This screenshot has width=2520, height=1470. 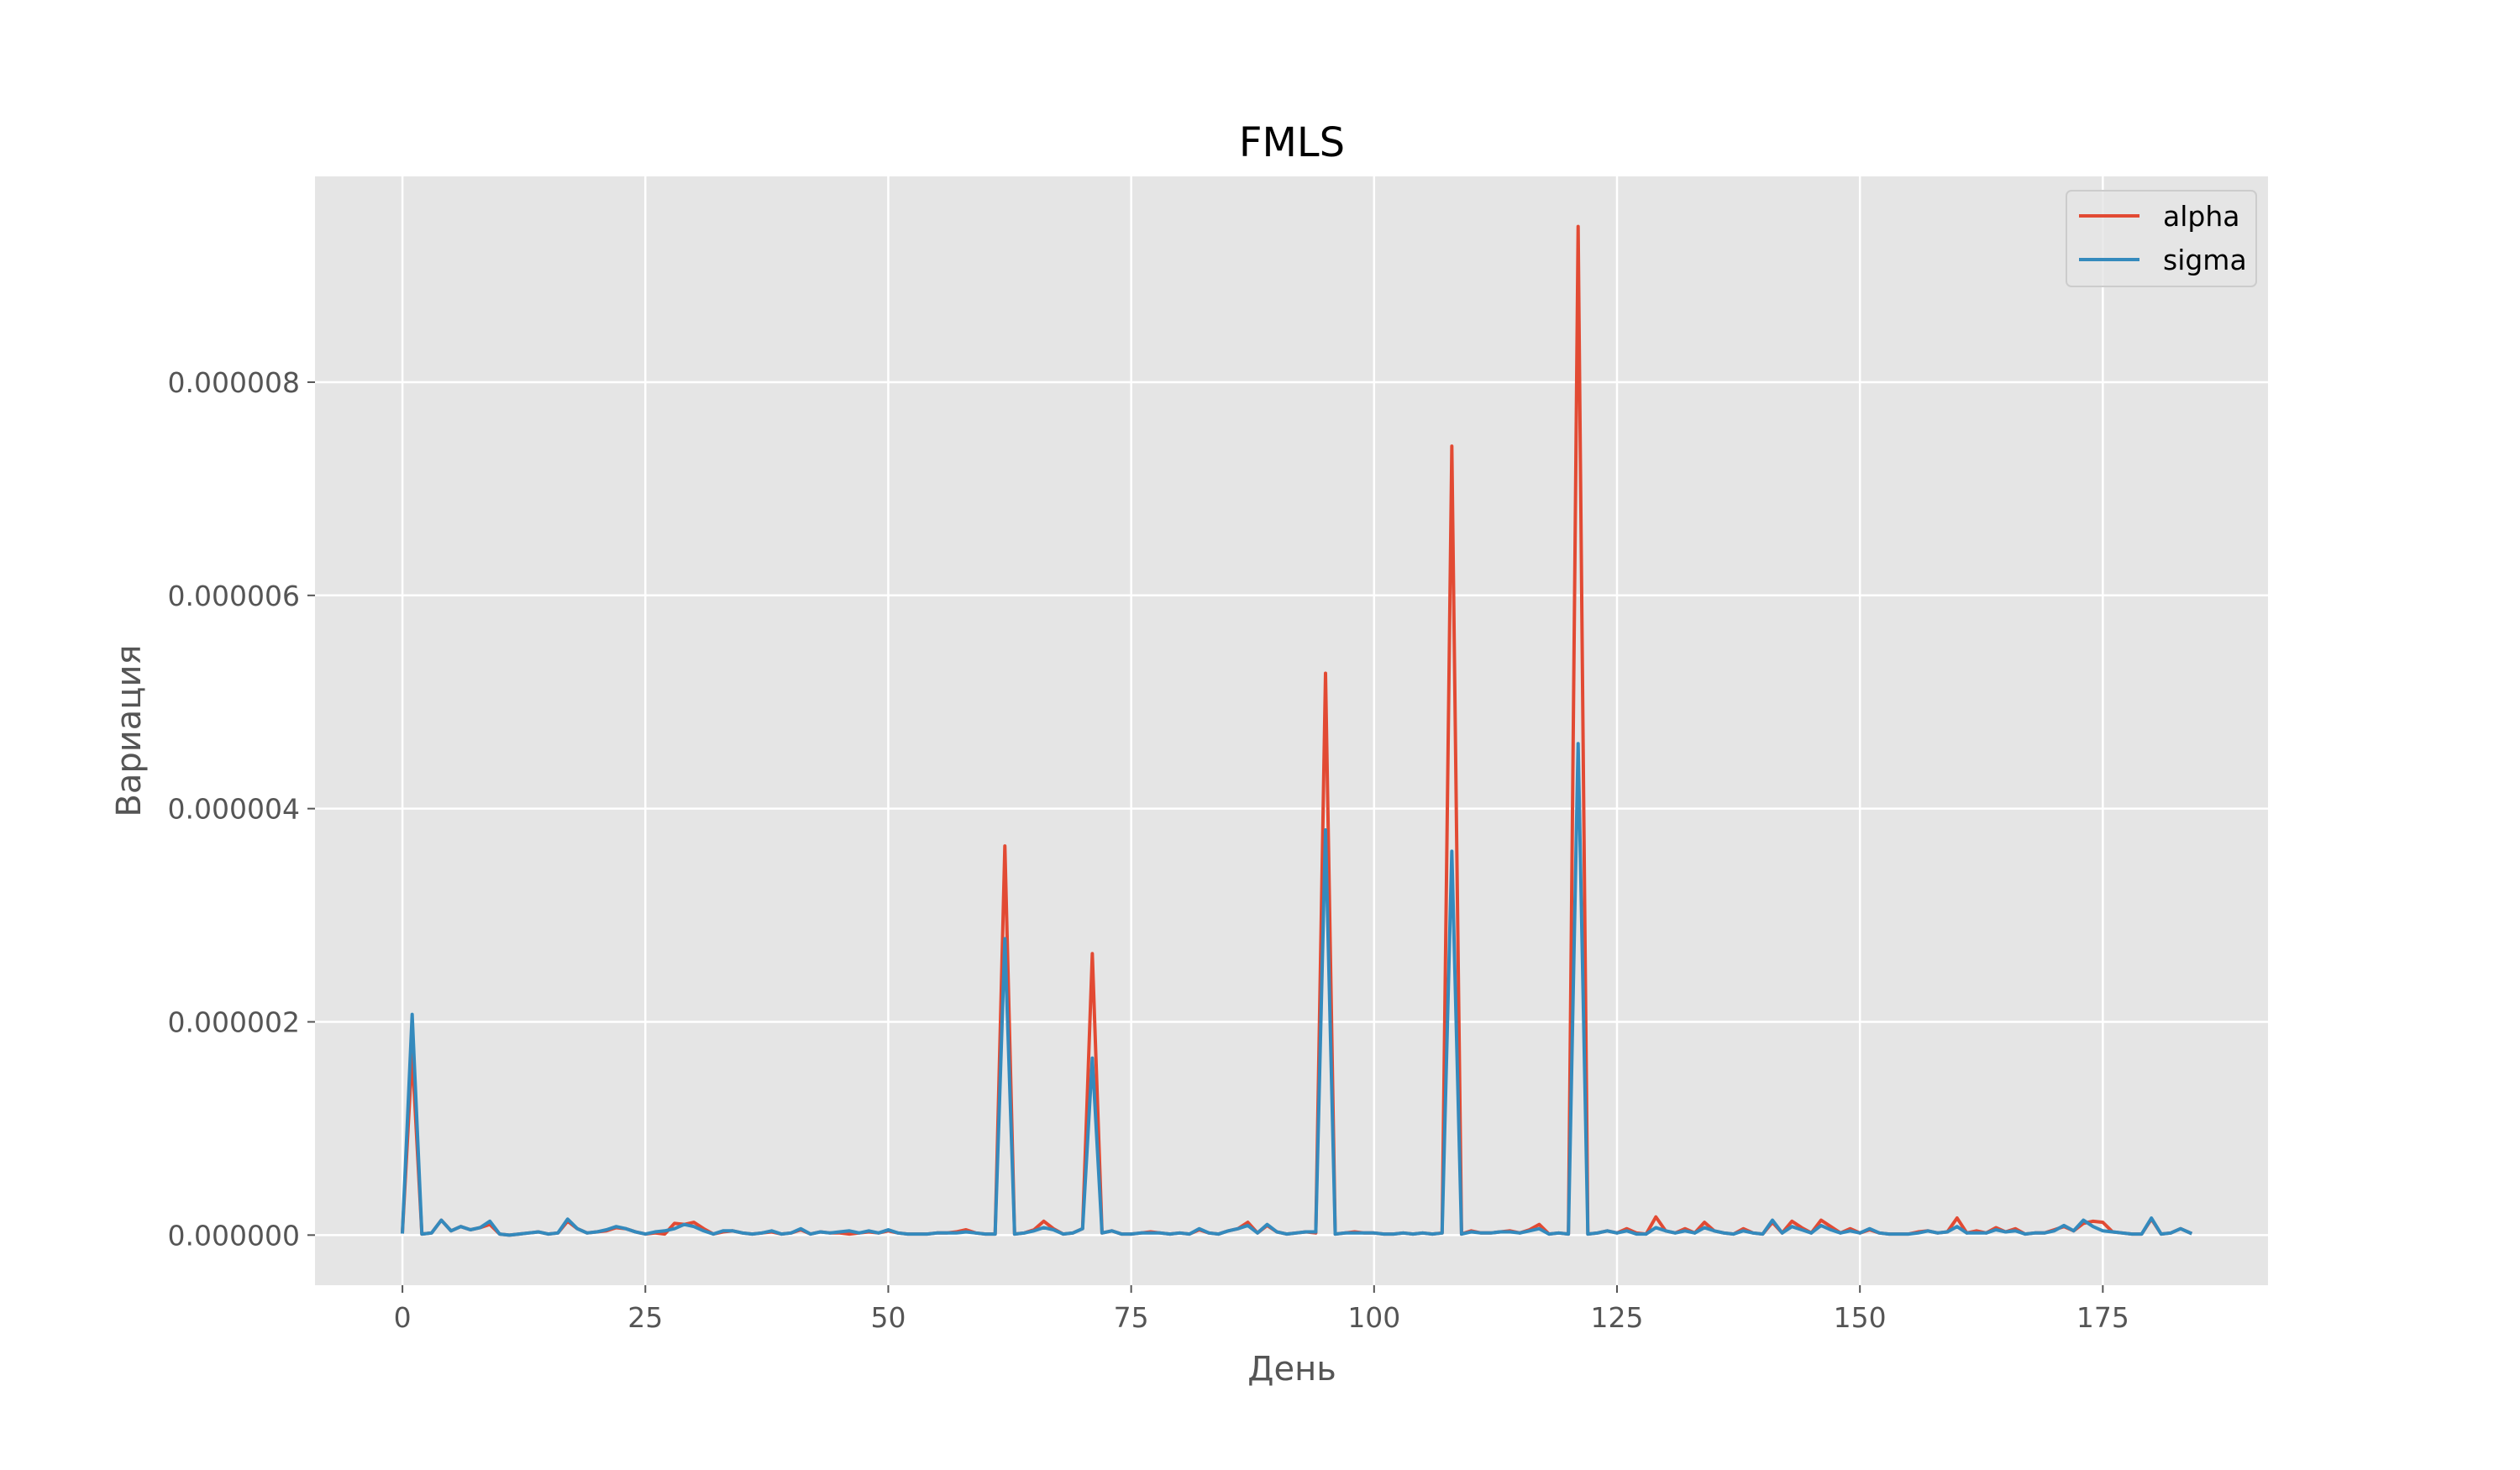 I want to click on x-tick-label: 125, so click(x=1617, y=1317).